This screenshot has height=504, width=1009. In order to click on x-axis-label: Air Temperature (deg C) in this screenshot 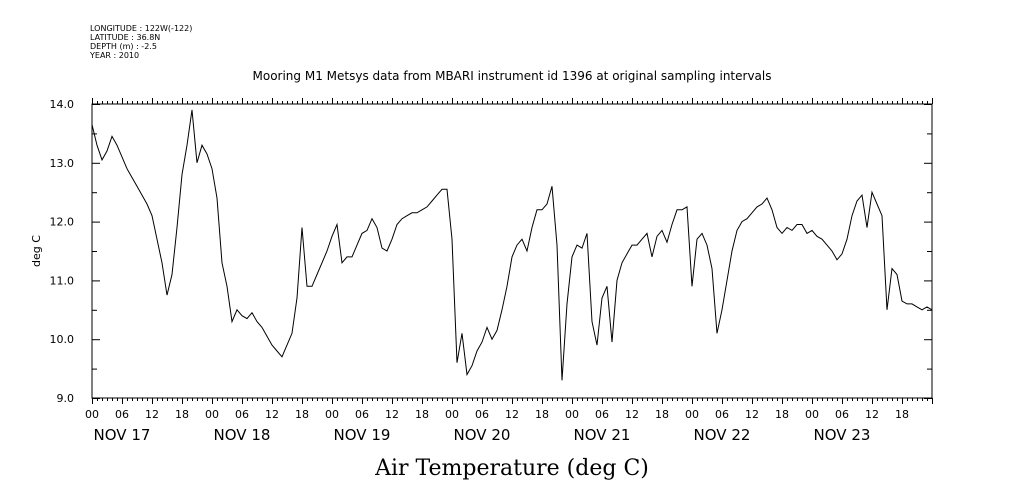, I will do `click(511, 468)`.